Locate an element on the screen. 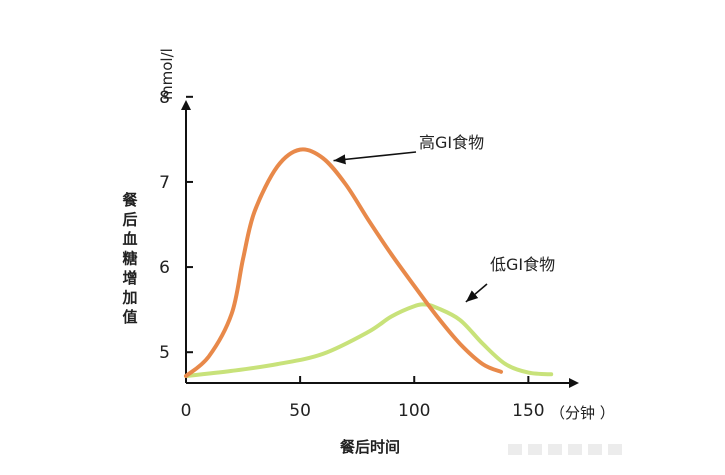 The height and width of the screenshot is (475, 725). y-tick-label: 7 is located at coordinates (164, 183).